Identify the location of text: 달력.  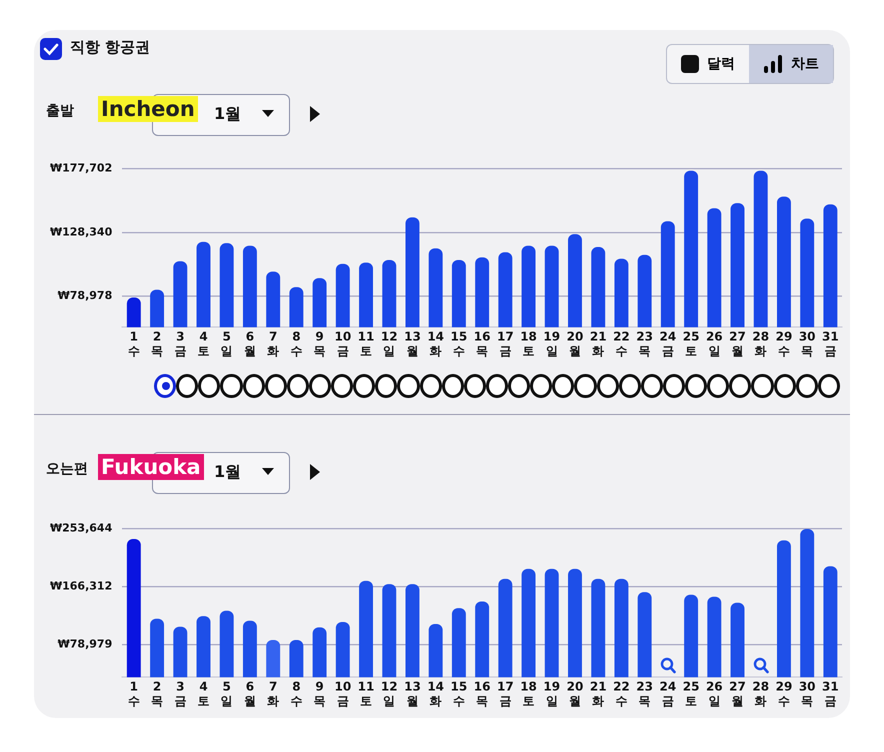
(721, 64).